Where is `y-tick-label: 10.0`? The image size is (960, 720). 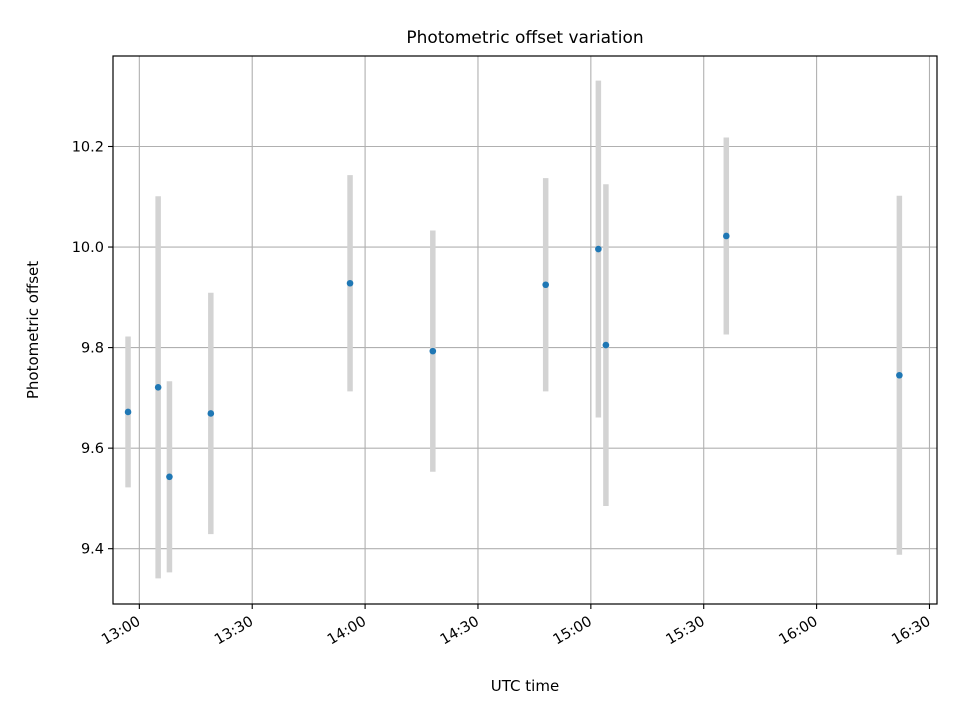
y-tick-label: 10.0 is located at coordinates (88, 248).